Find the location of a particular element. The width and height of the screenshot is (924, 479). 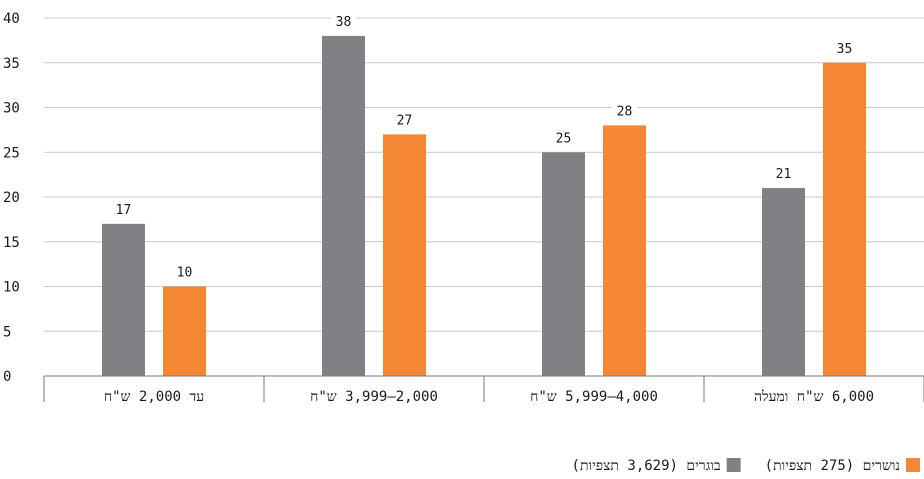

y-tick-label: 25 is located at coordinates (11, 153).